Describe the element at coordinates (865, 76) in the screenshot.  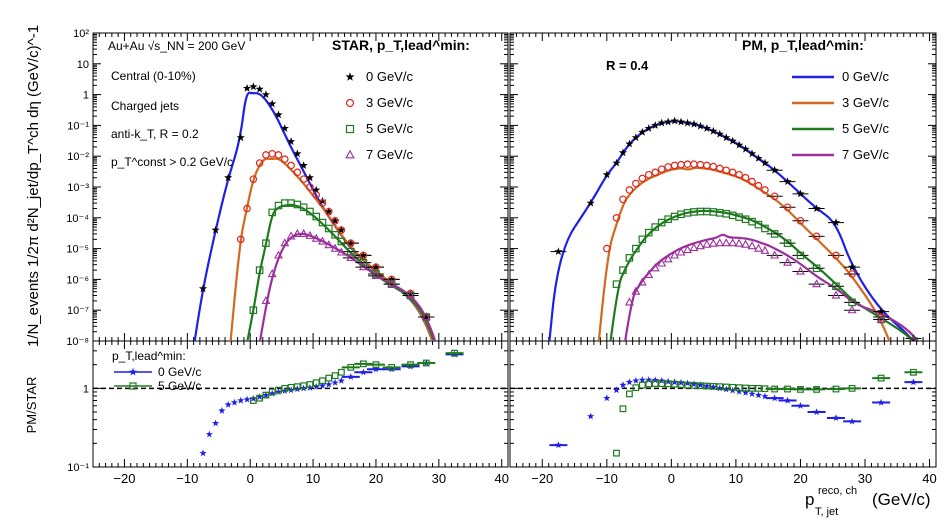
I see `legend-pm-label-0: 0 GeV/c` at that location.